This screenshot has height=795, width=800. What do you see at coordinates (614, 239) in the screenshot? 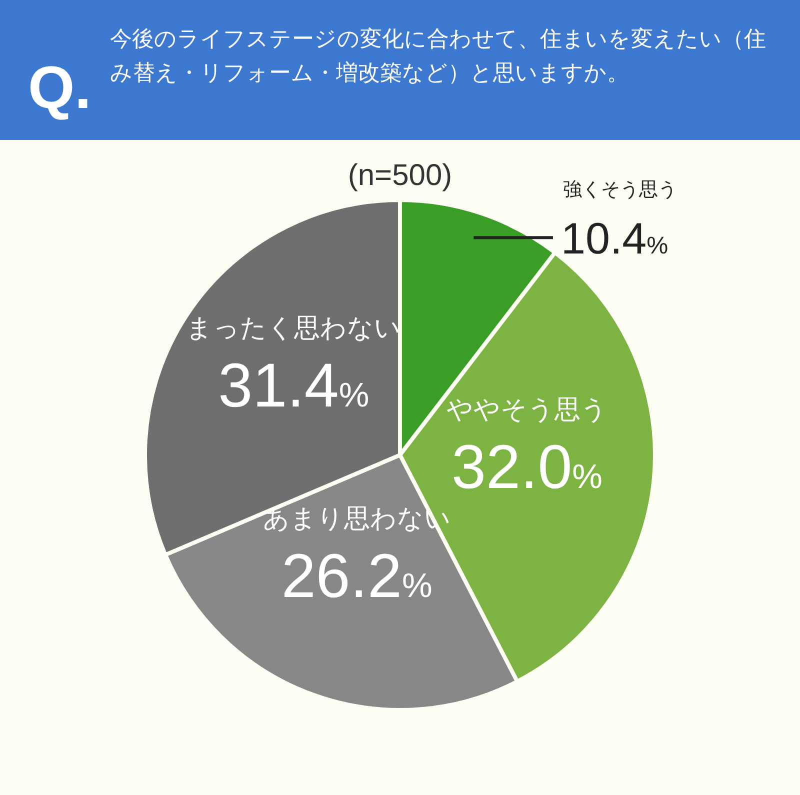
I see `data-label: 10.4%` at bounding box center [614, 239].